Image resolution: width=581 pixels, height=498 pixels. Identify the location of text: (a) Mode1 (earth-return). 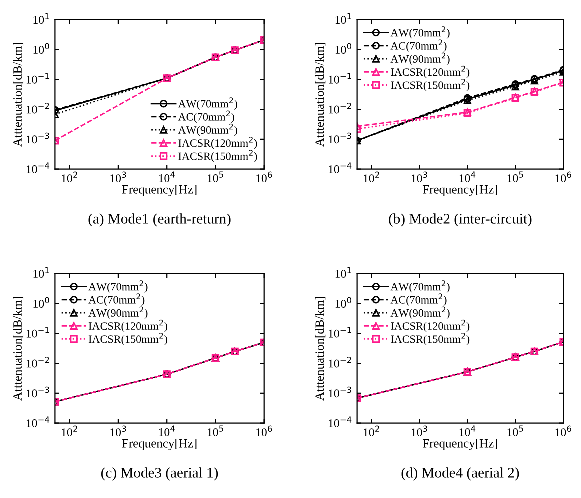
(159, 220).